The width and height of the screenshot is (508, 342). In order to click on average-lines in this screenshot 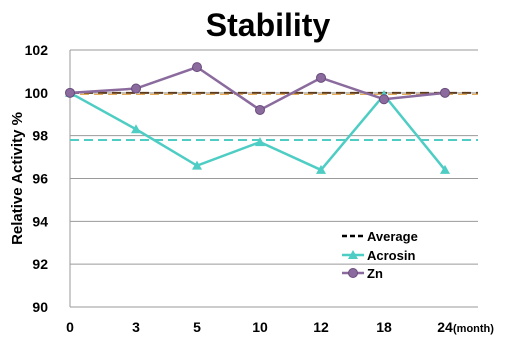, I will do `click(274, 116)`.